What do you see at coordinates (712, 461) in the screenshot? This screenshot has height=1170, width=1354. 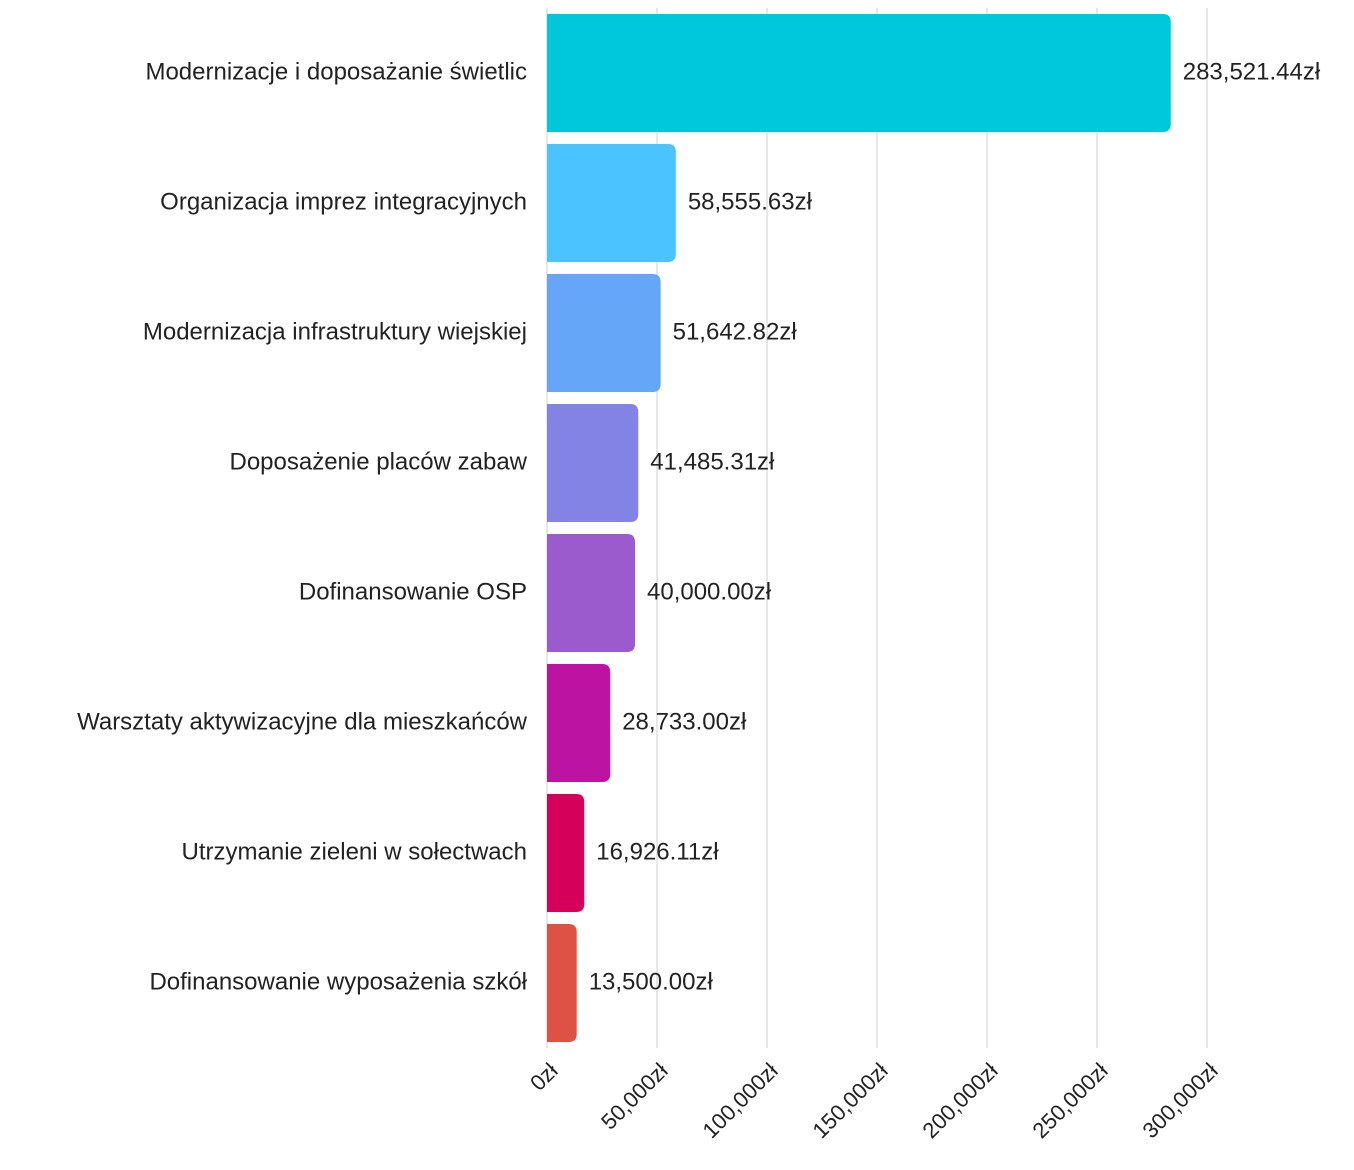 I see `value-label: 41,485.31zł` at bounding box center [712, 461].